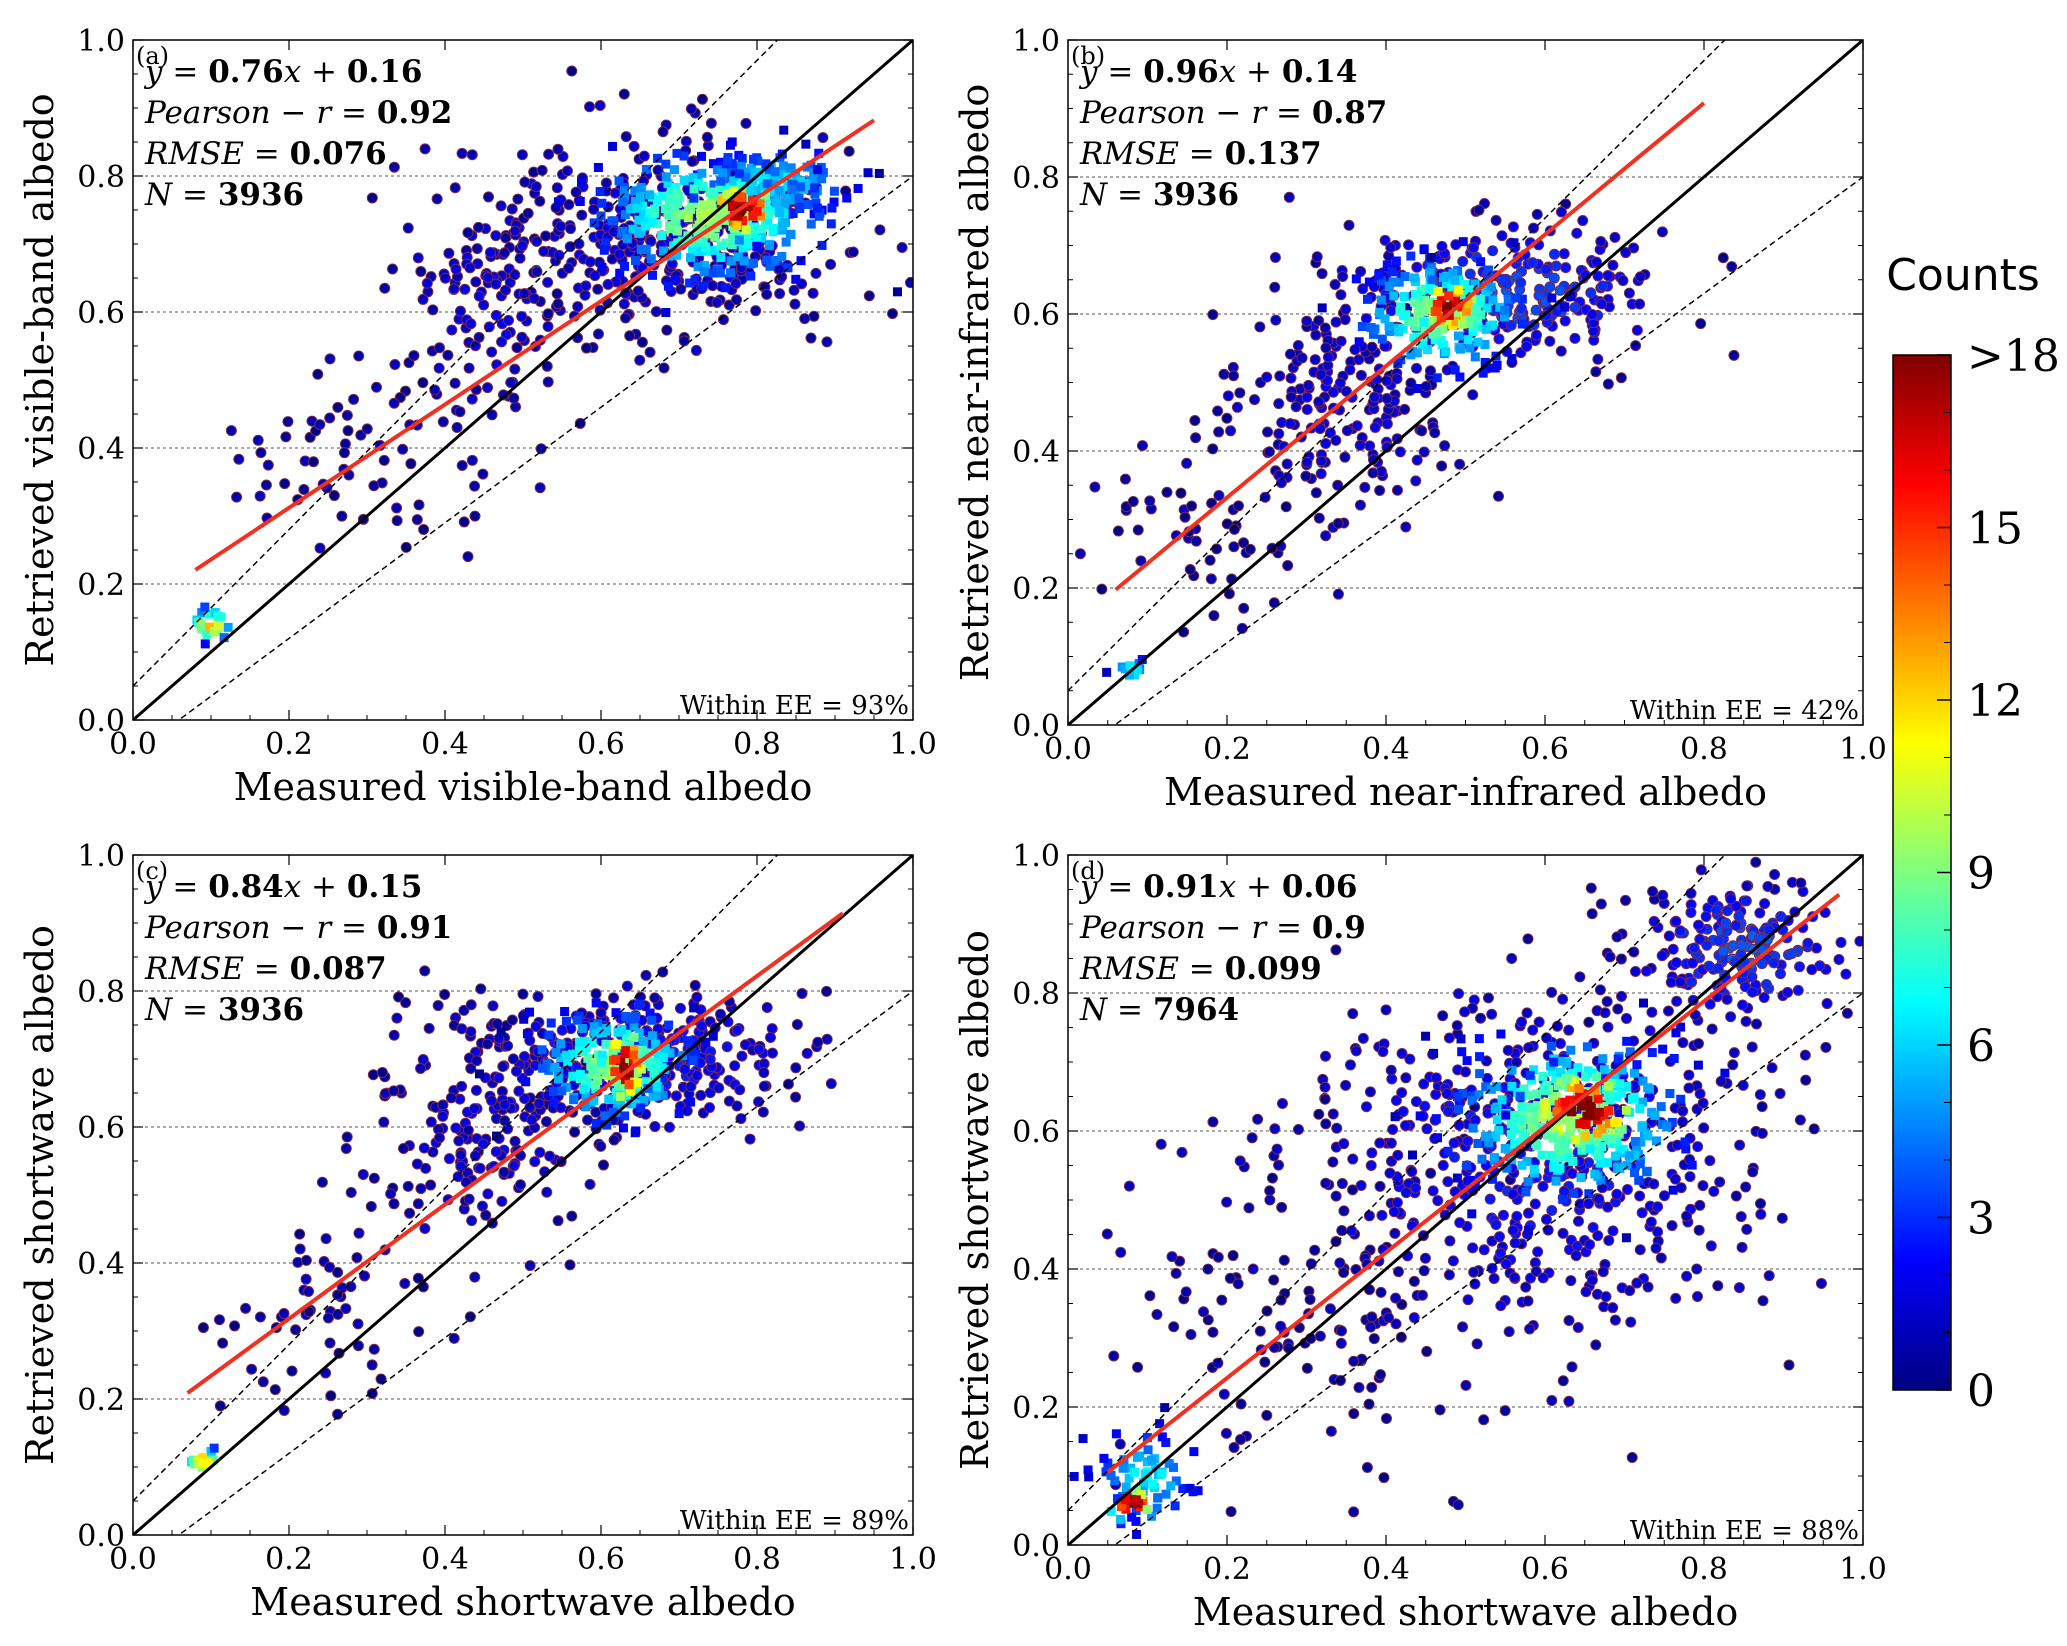 The width and height of the screenshot is (2067, 1646). Describe the element at coordinates (261, 195) in the screenshot. I see `n-value: 3936` at that location.